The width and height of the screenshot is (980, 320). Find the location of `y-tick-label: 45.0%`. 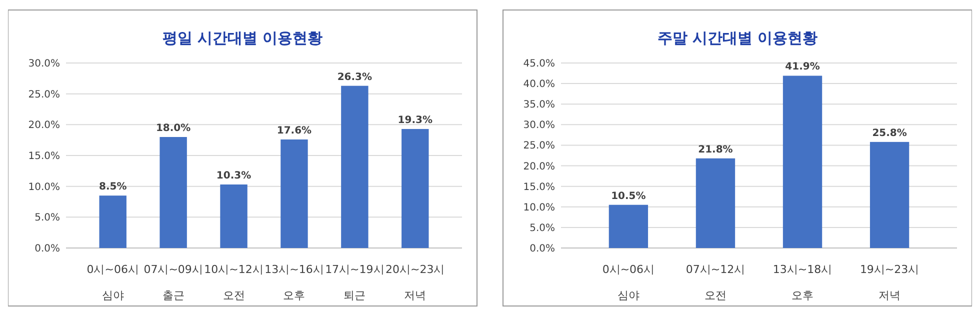

y-tick-label: 45.0% is located at coordinates (539, 64).